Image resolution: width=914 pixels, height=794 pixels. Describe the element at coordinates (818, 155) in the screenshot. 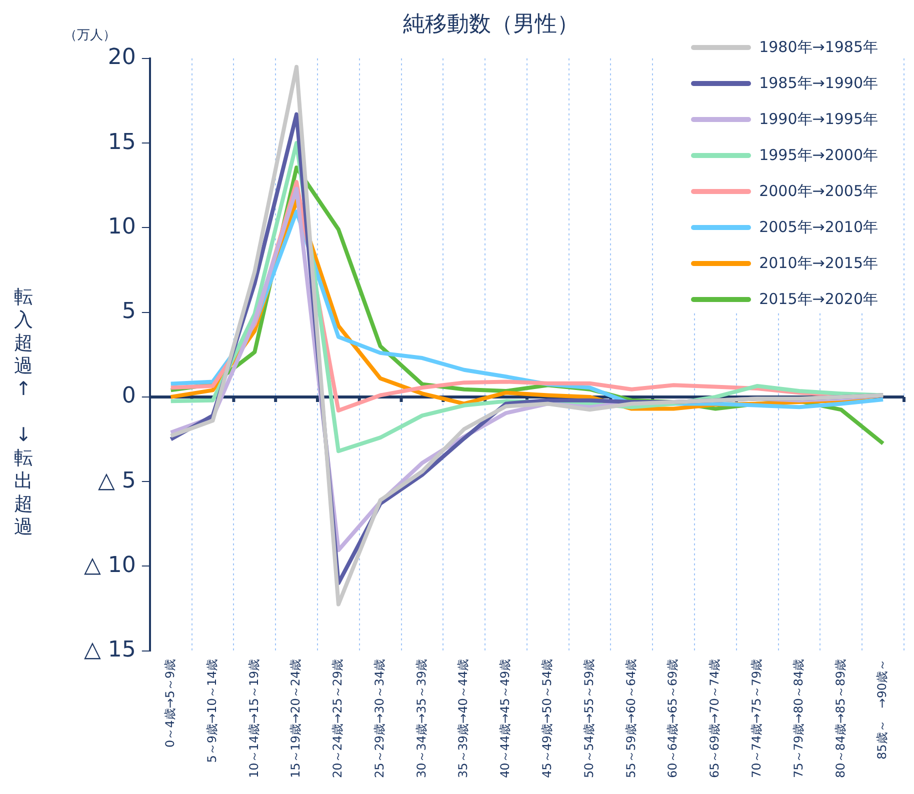

I see `legend-label: 1995年→2000年` at that location.